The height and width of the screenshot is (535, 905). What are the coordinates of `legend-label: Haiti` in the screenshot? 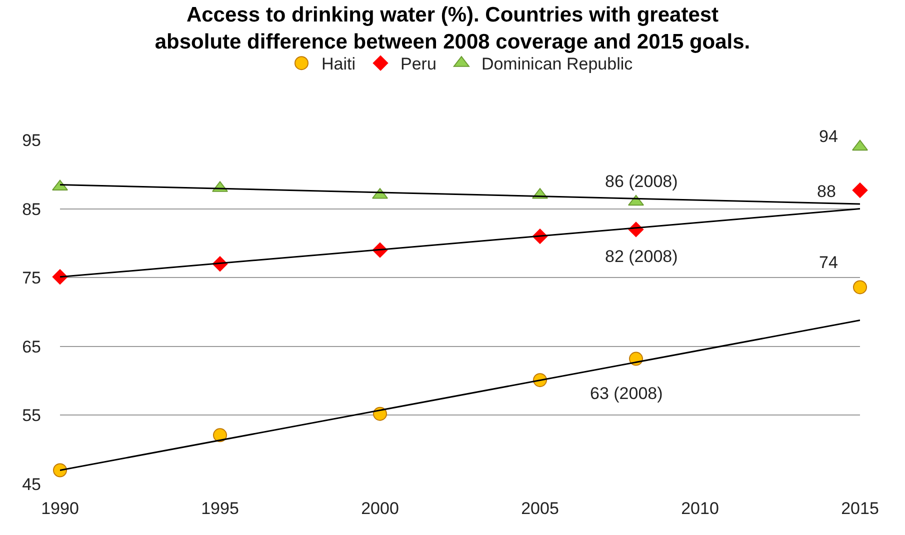 It's located at (339, 64).